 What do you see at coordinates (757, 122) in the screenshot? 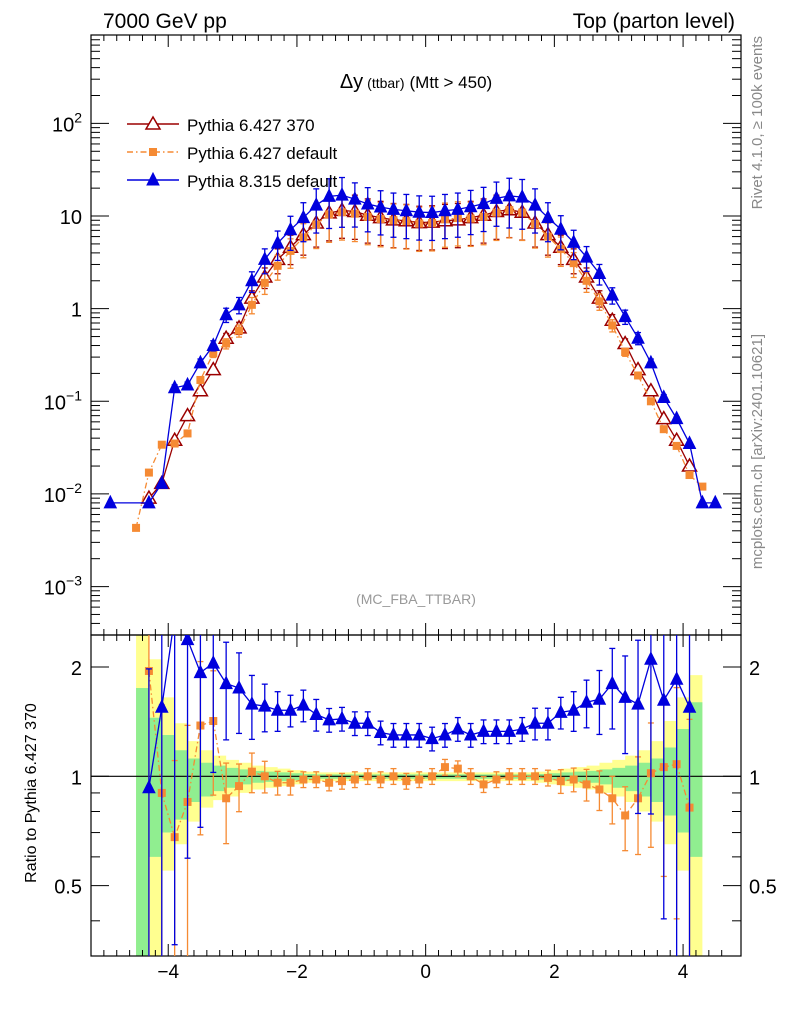
I see `rivet-version-label: Rivet 4.1.0, ≥ 100k events` at bounding box center [757, 122].